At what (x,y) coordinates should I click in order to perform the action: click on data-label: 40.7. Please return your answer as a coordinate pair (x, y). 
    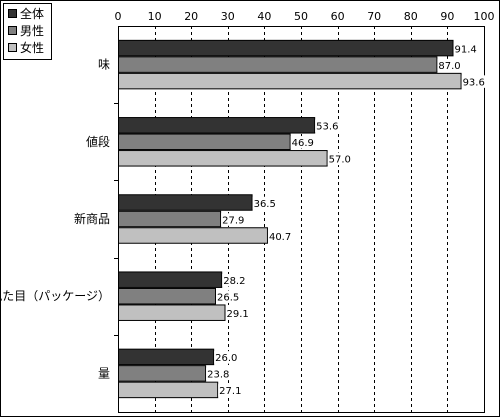
    Looking at the image, I should click on (280, 237).